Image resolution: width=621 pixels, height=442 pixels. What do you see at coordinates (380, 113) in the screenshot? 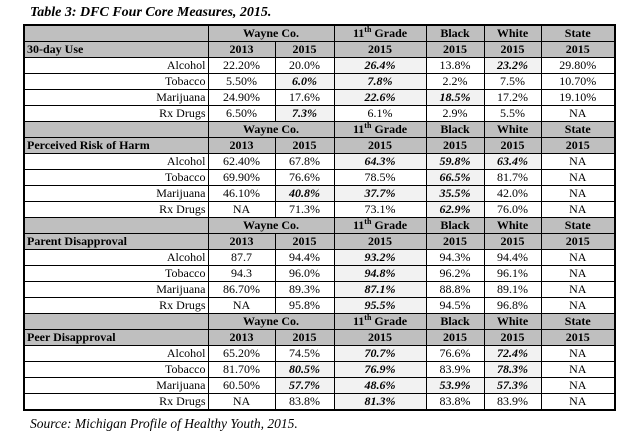
I see `value-cell: 6.1%` at bounding box center [380, 113].